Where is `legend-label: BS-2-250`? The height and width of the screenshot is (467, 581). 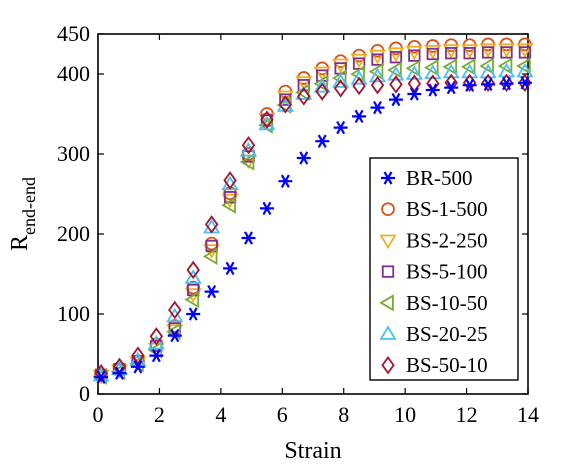
legend-label: BS-2-250 is located at coordinates (447, 240).